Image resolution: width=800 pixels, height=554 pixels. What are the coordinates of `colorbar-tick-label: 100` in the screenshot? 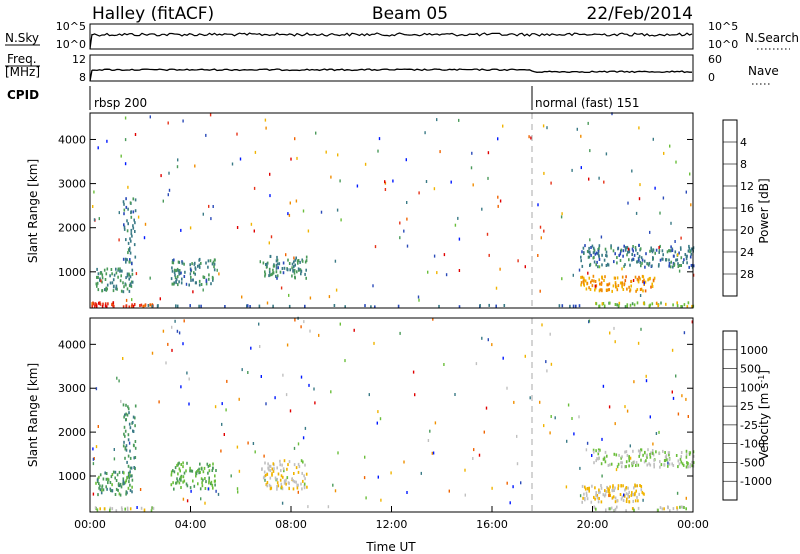 It's located at (750, 387).